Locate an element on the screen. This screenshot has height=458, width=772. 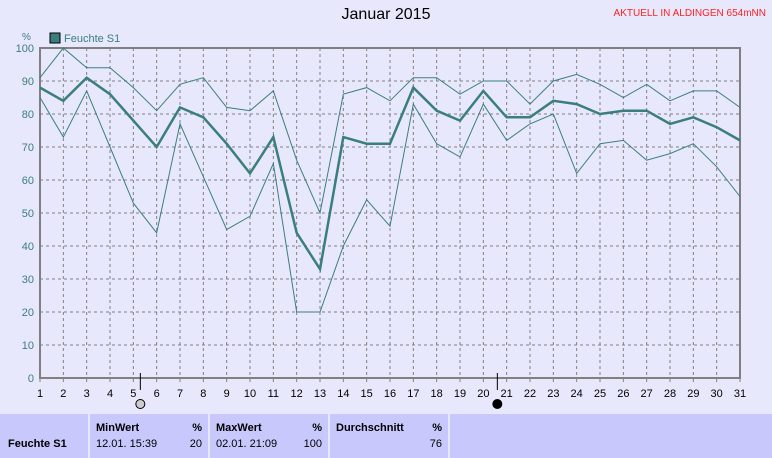
stats-empty is located at coordinates (611, 436).